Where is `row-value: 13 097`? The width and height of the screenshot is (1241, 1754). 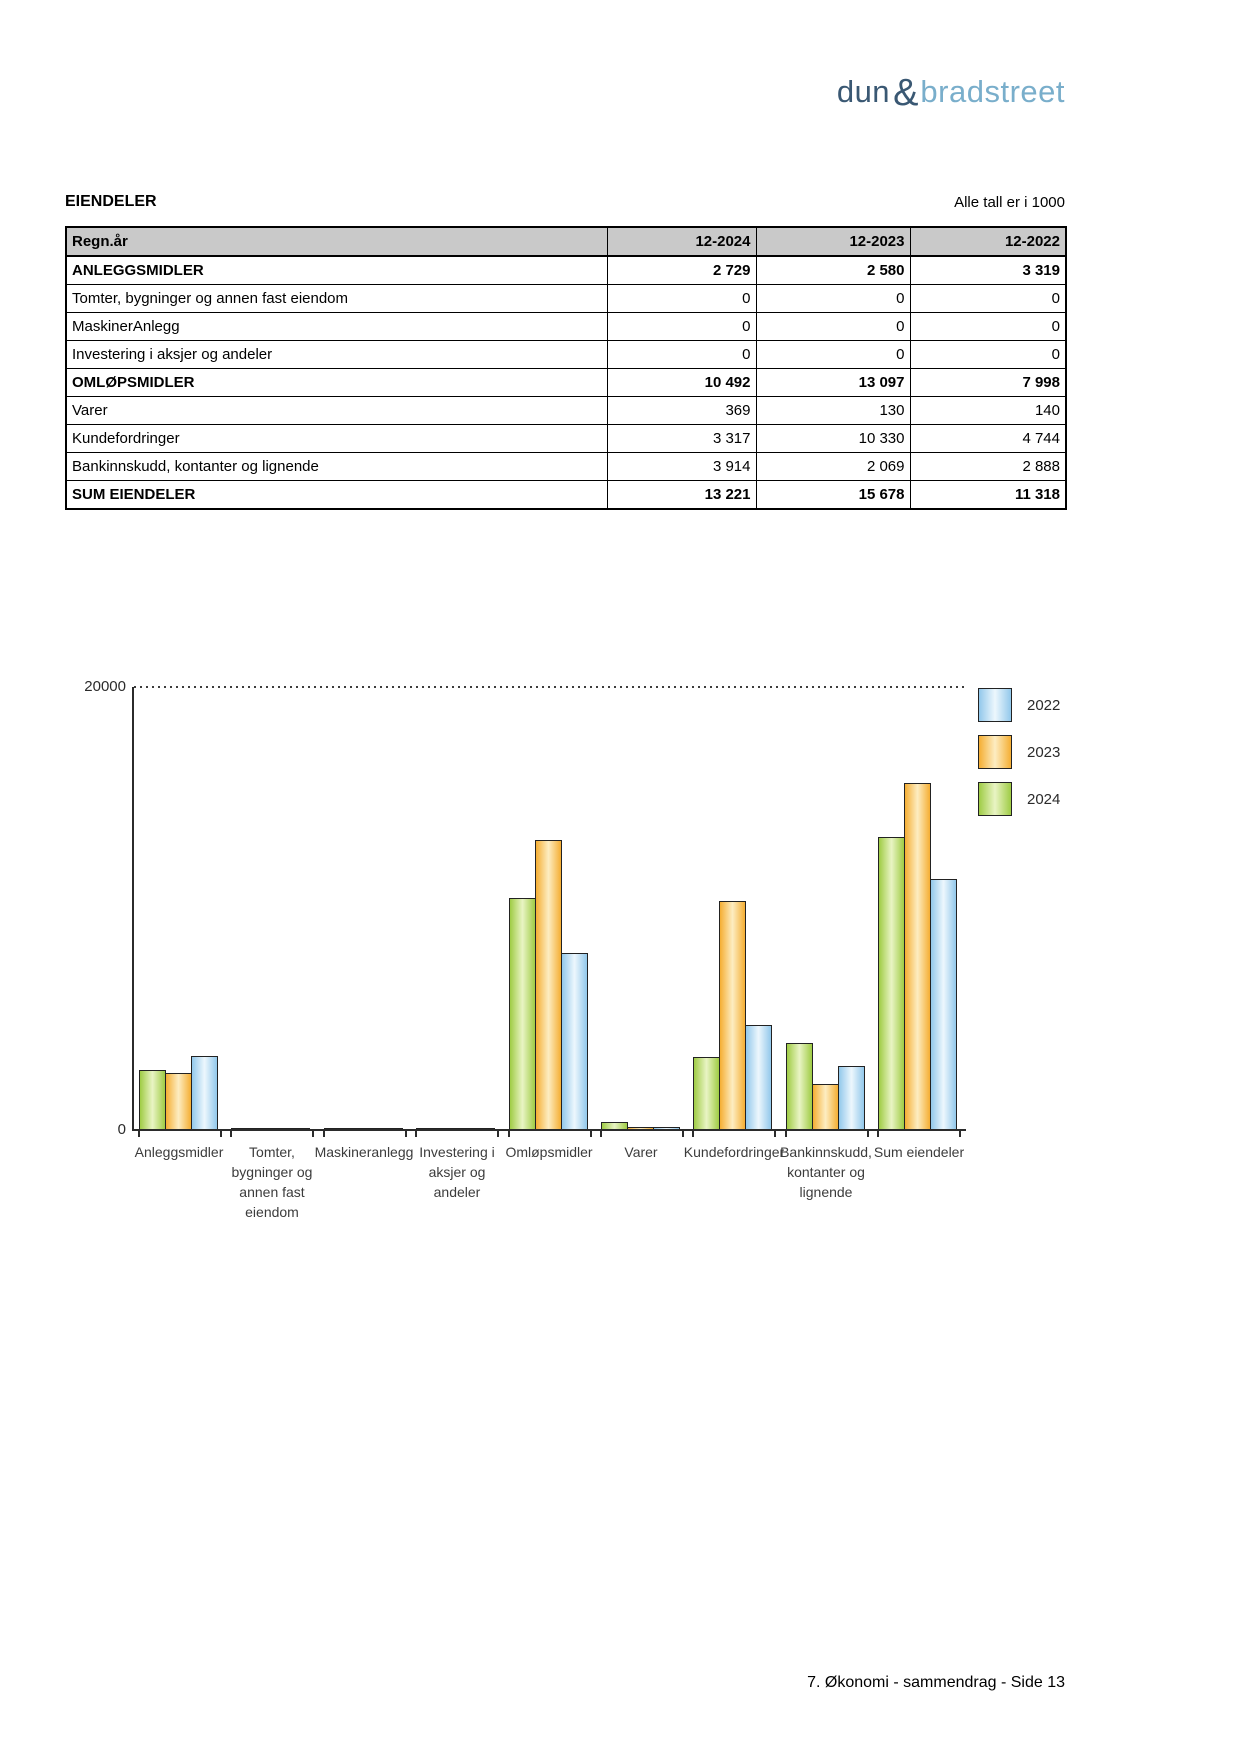 row-value: 13 097 is located at coordinates (833, 382).